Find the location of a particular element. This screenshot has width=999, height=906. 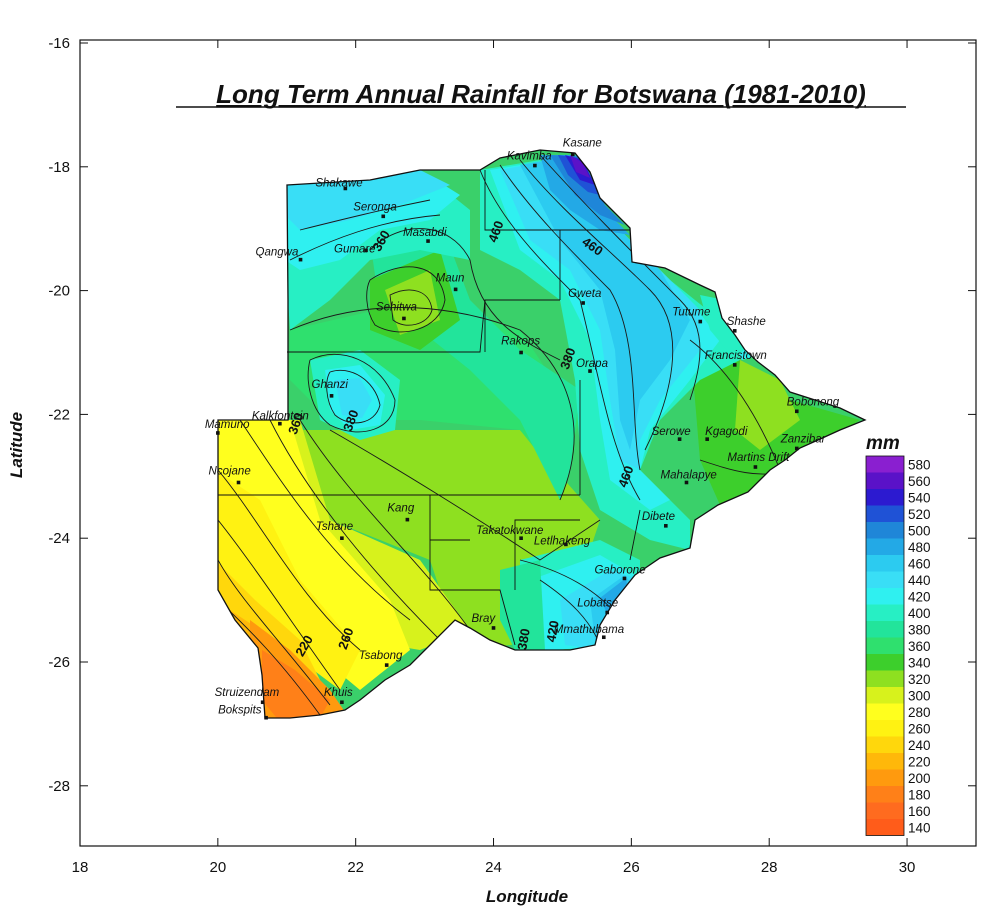

station-label: Dibete is located at coordinates (658, 517).